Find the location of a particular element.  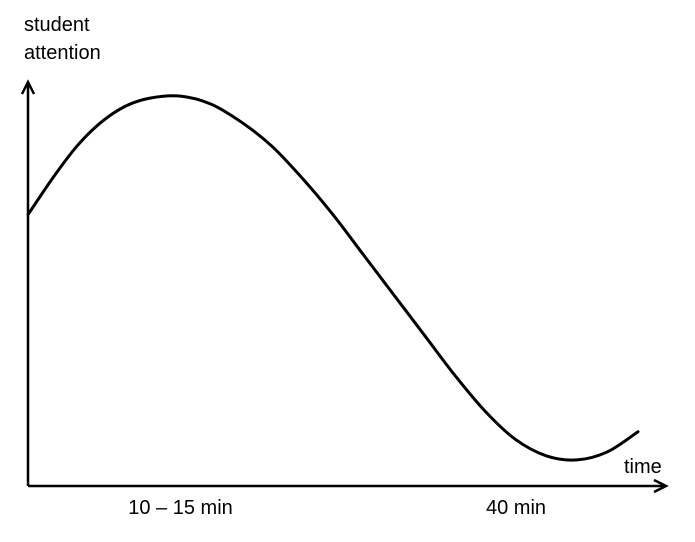

y-axis-label-line-2: attention is located at coordinates (62, 53).